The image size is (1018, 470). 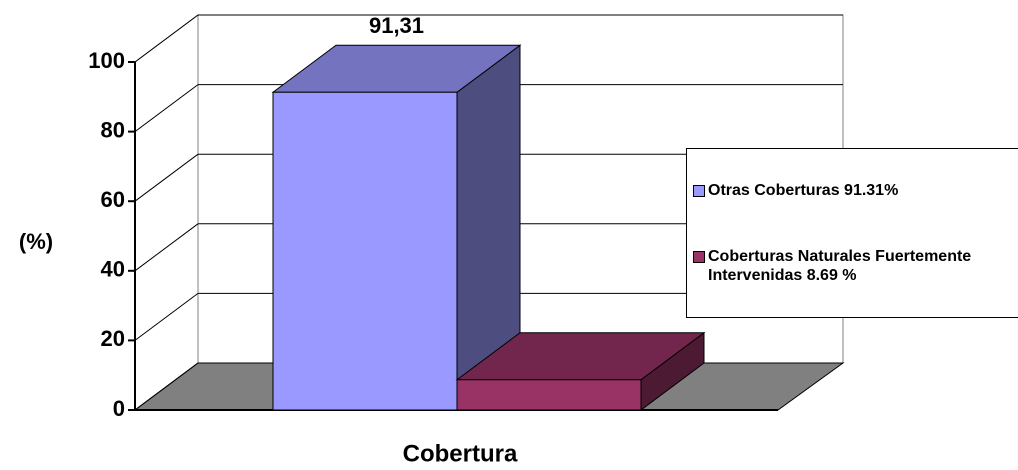 What do you see at coordinates (396, 25) in the screenshot?
I see `data-label: 91,31` at bounding box center [396, 25].